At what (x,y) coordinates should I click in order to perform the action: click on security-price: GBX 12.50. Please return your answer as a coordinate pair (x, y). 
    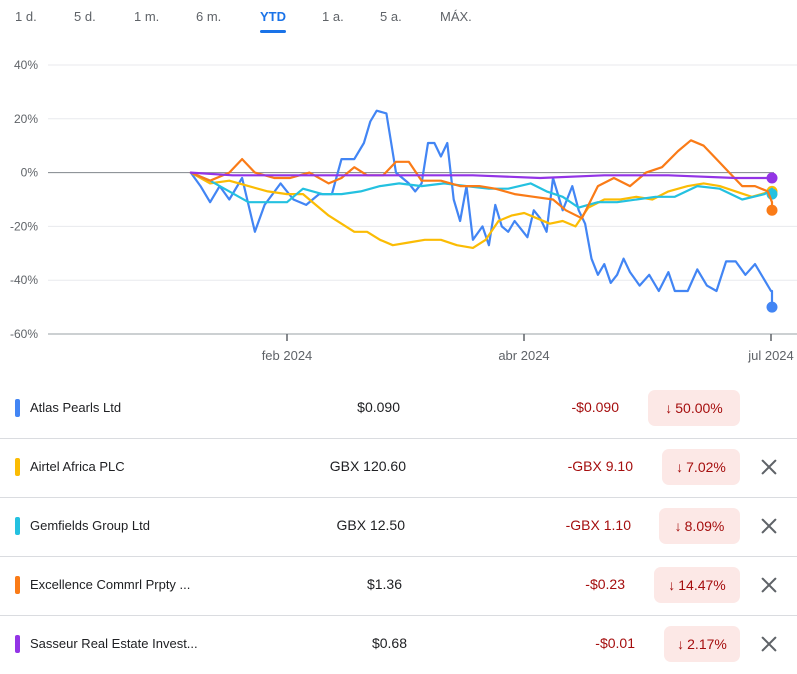
    Looking at the image, I should click on (371, 525).